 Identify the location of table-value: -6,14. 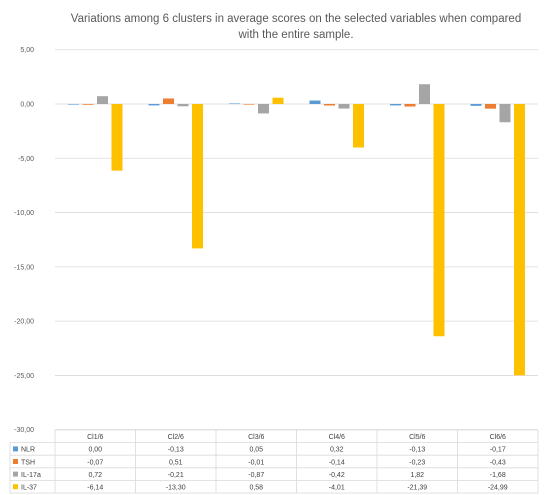
(95, 488).